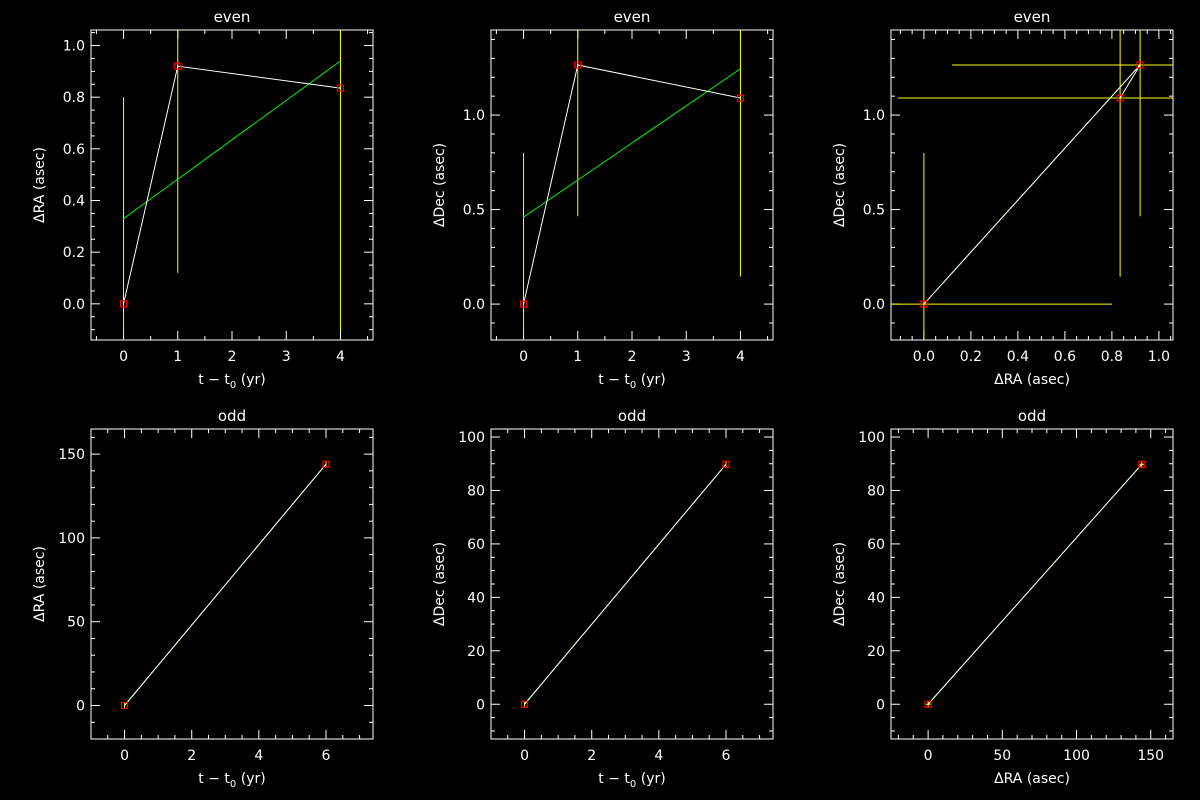 Image resolution: width=1200 pixels, height=800 pixels. Describe the element at coordinates (1032, 779) in the screenshot. I see `x-axis-label: ΔRA (asec)` at that location.